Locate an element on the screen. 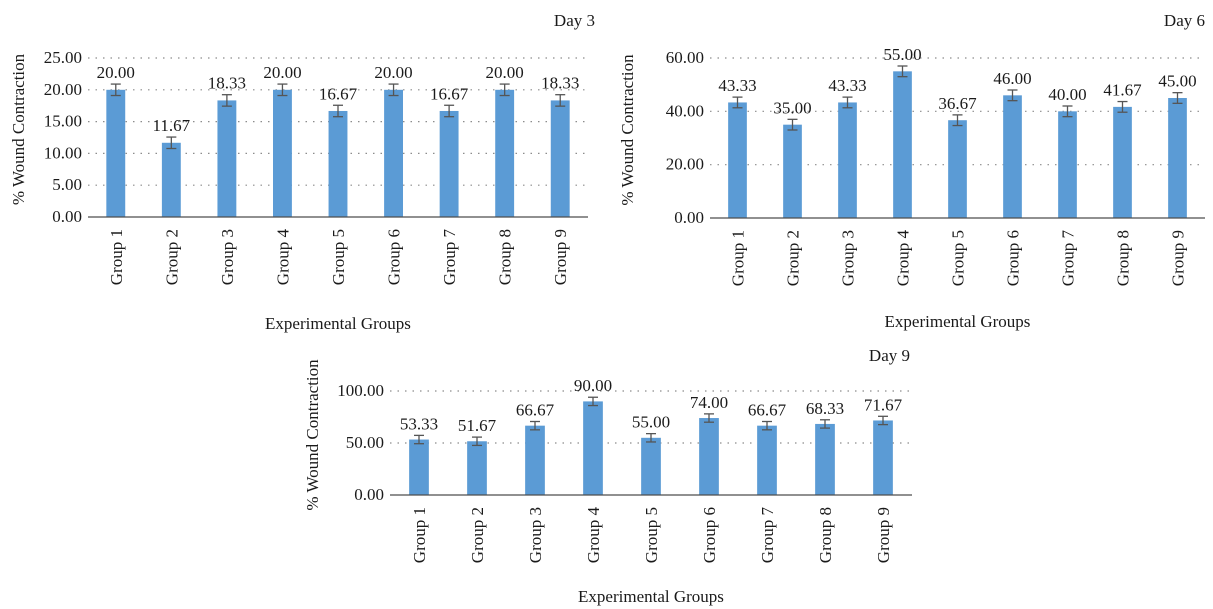 The height and width of the screenshot is (609, 1213). chart1-category-label: Group 2 is located at coordinates (171, 257).